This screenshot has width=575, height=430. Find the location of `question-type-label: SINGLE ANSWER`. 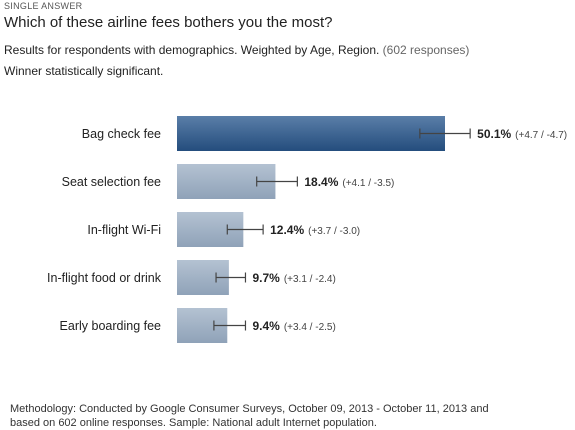

question-type-label: SINGLE ANSWER is located at coordinates (43, 6).